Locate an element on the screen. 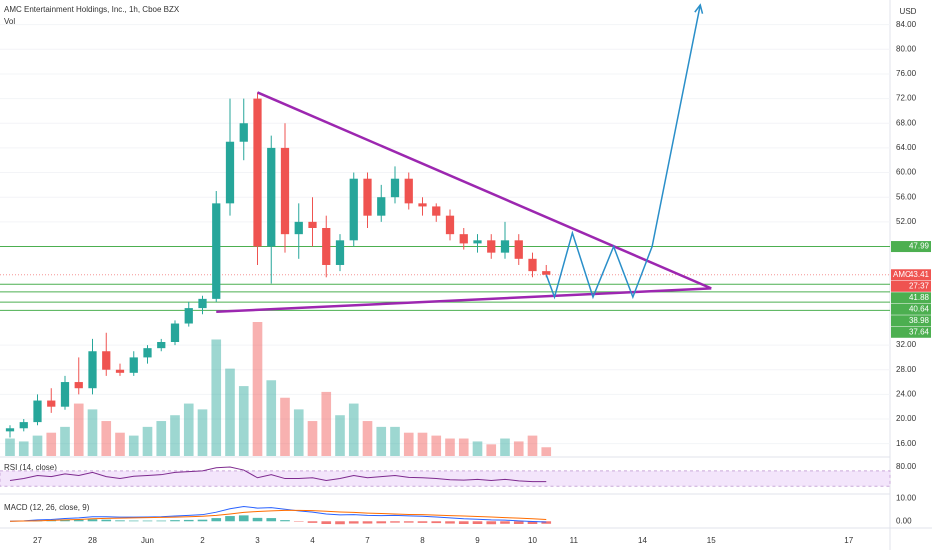 This screenshot has height=550, width=932. price-tag-label: 47.99 is located at coordinates (919, 246).